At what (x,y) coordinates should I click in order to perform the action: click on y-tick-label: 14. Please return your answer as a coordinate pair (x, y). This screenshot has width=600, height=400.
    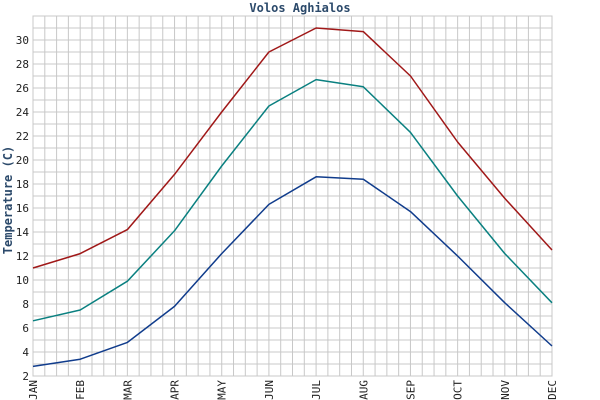
    Looking at the image, I should click on (23, 232).